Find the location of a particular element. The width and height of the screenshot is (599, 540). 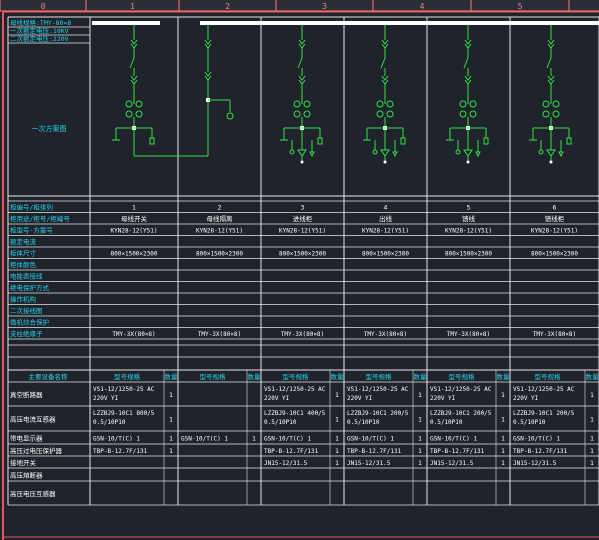

row-label: 支柱绝缘子 is located at coordinates (26, 333).